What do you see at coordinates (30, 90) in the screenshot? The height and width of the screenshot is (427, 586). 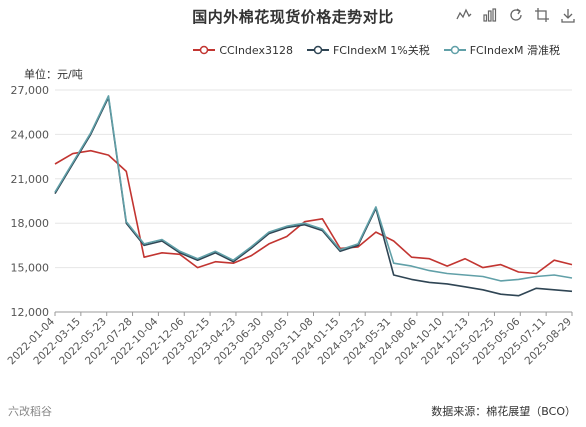 I see `y-tick-label: 27,000` at bounding box center [30, 90].